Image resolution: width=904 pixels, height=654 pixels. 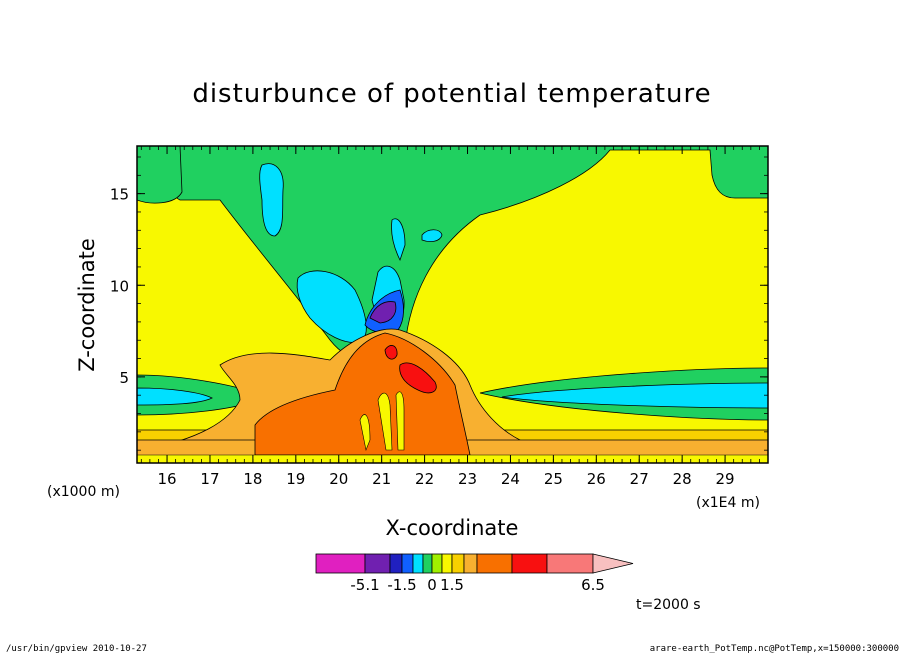 What do you see at coordinates (725, 479) in the screenshot?
I see `x-tick-label: 29` at bounding box center [725, 479].